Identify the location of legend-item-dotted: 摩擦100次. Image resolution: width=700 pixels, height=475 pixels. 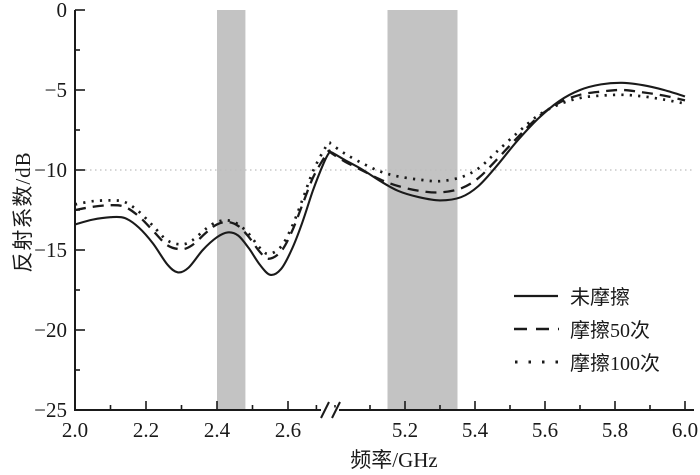
(586, 362).